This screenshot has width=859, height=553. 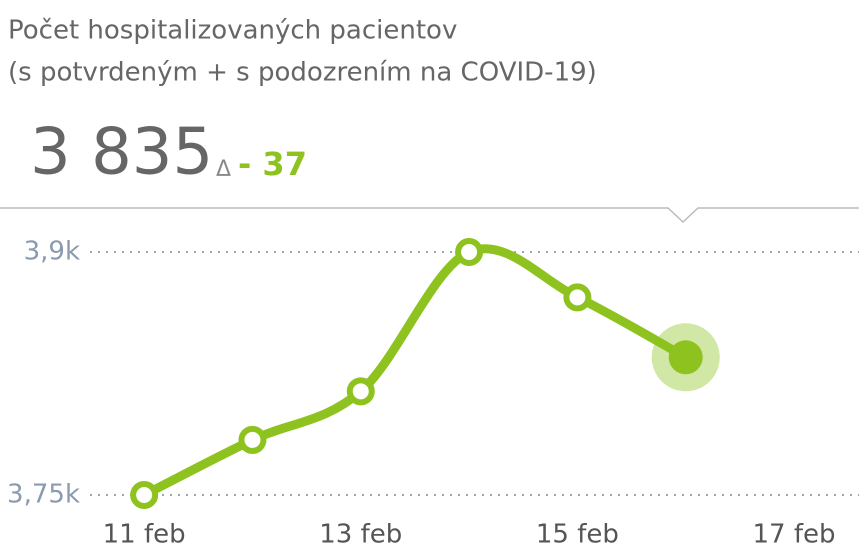 What do you see at coordinates (144, 535) in the screenshot?
I see `x-tick-label: 11 feb` at bounding box center [144, 535].